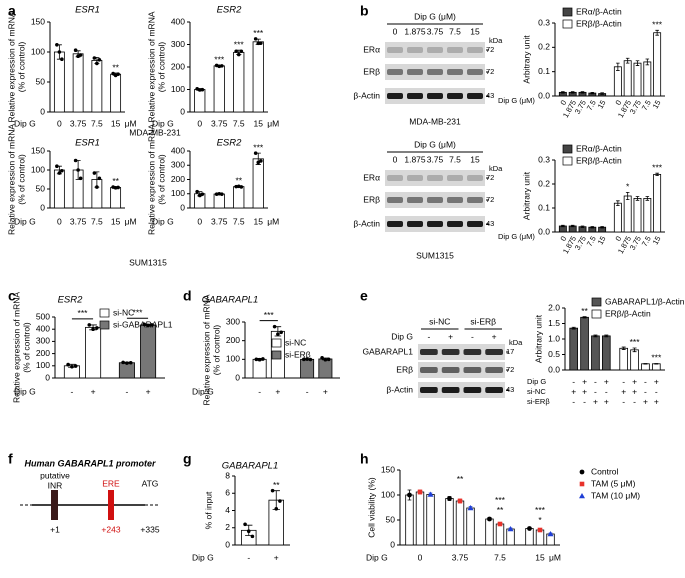  I want to click on kda-label: 72, so click(510, 369).